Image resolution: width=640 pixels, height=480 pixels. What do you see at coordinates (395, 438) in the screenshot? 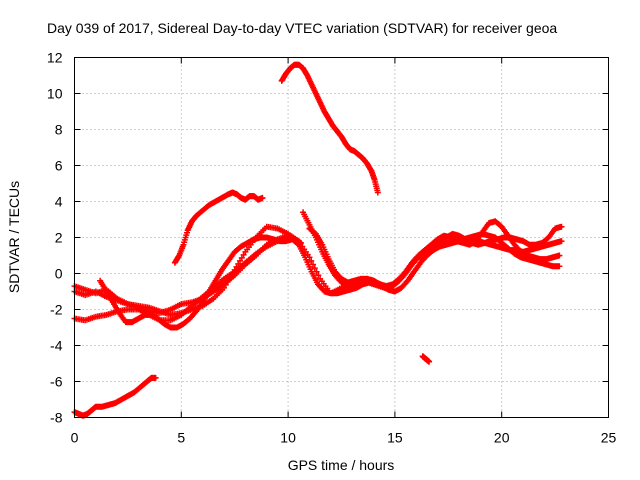
I see `x-tick-label: 15` at bounding box center [395, 438].